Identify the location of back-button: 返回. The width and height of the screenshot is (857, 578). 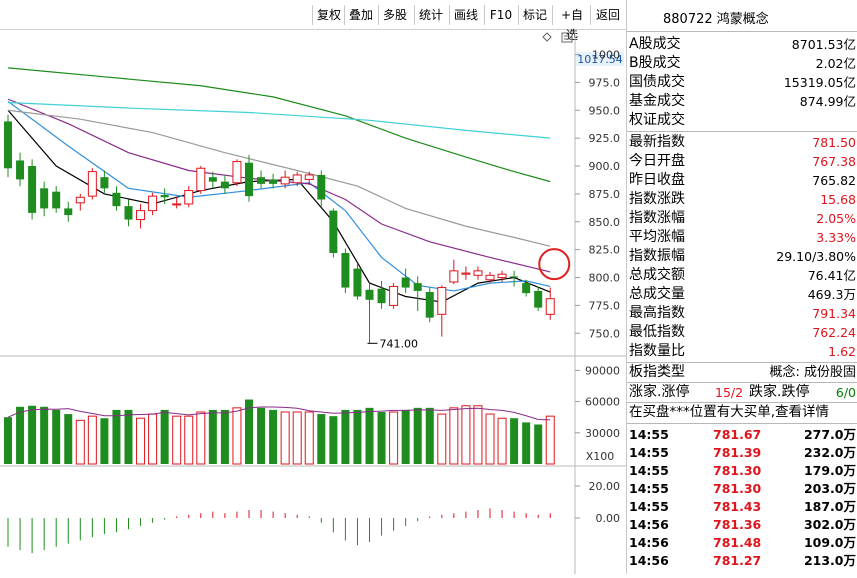
(607, 15).